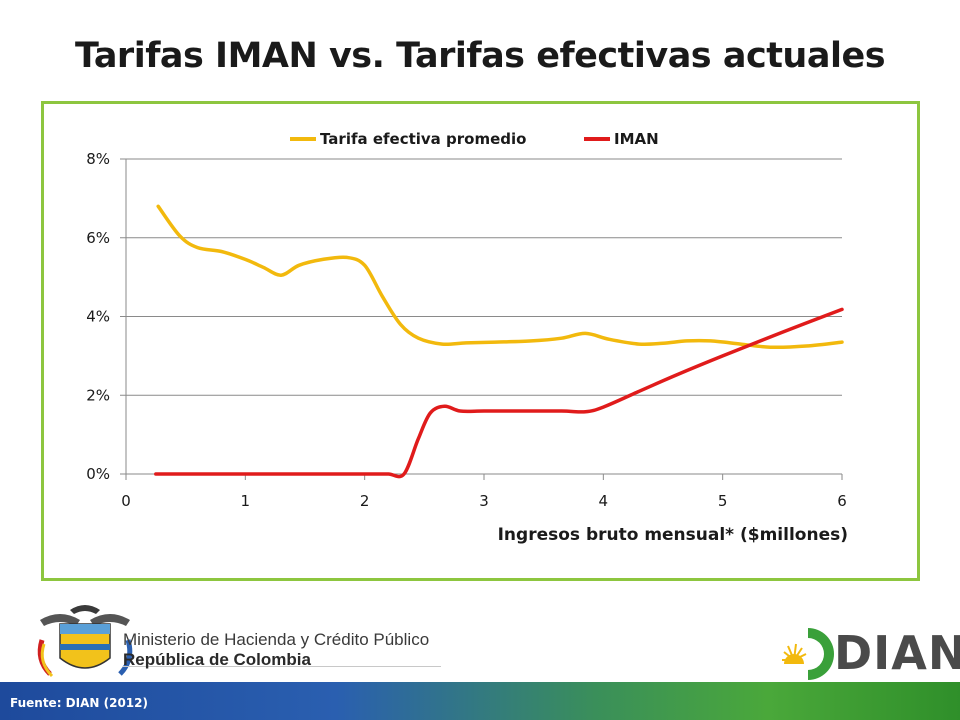 This screenshot has width=960, height=720. Describe the element at coordinates (276, 639) in the screenshot. I see `ministerio-name: Ministerio de Hacienda y Crédito Público` at that location.